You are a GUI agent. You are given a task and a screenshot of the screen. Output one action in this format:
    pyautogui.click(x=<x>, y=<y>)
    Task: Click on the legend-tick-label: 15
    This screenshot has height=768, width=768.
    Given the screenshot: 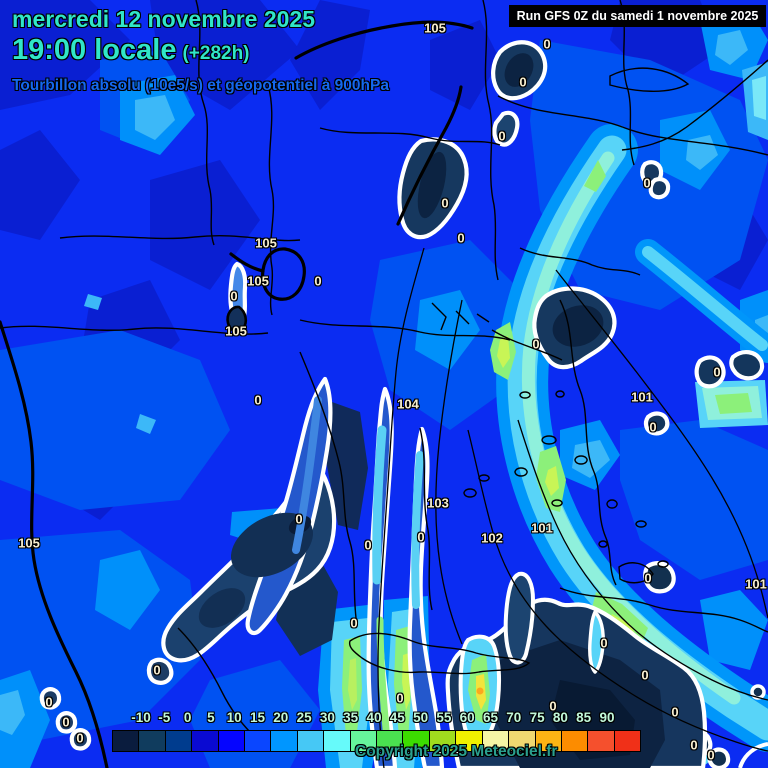 What is the action you would take?
    pyautogui.click(x=257, y=717)
    